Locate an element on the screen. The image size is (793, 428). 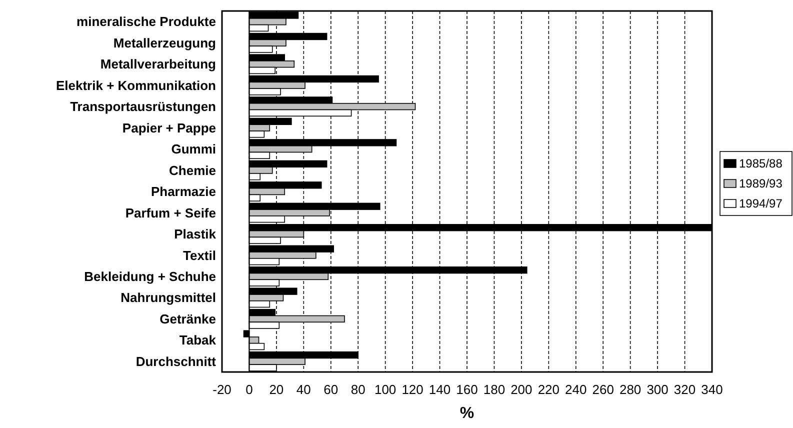
x-tick-label: 100 is located at coordinates (385, 389).